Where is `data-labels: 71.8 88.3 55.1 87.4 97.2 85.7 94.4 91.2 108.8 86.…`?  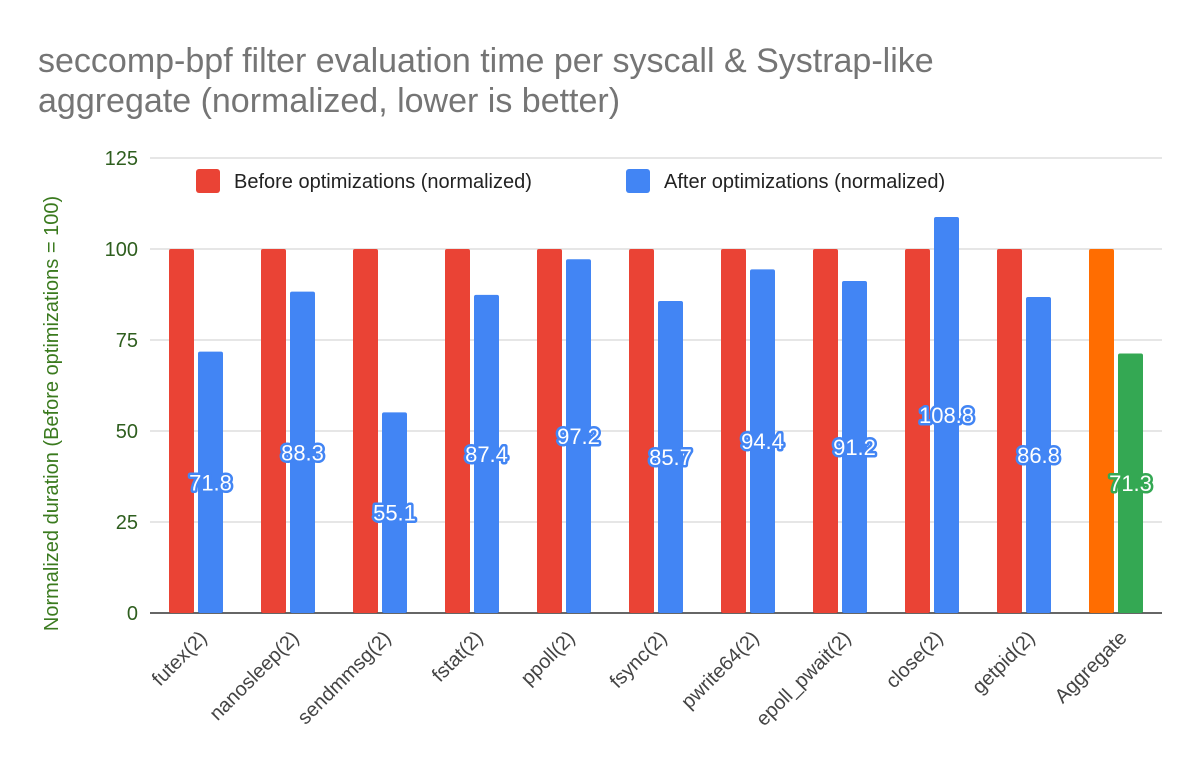
data-labels: 71.8 88.3 55.1 87.4 97.2 85.7 94.4 91.2 108.8 86.… is located at coordinates (671, 464).